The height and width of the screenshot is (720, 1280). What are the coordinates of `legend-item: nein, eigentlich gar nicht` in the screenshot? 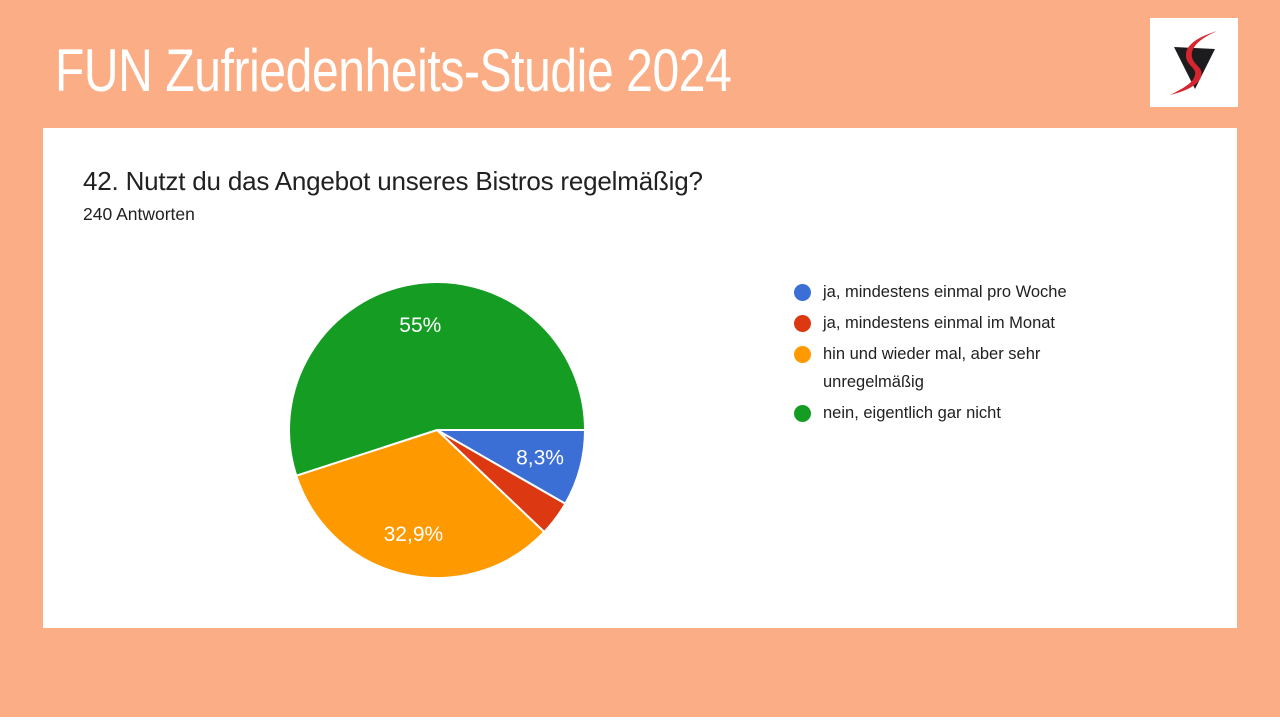 It's located at (944, 413).